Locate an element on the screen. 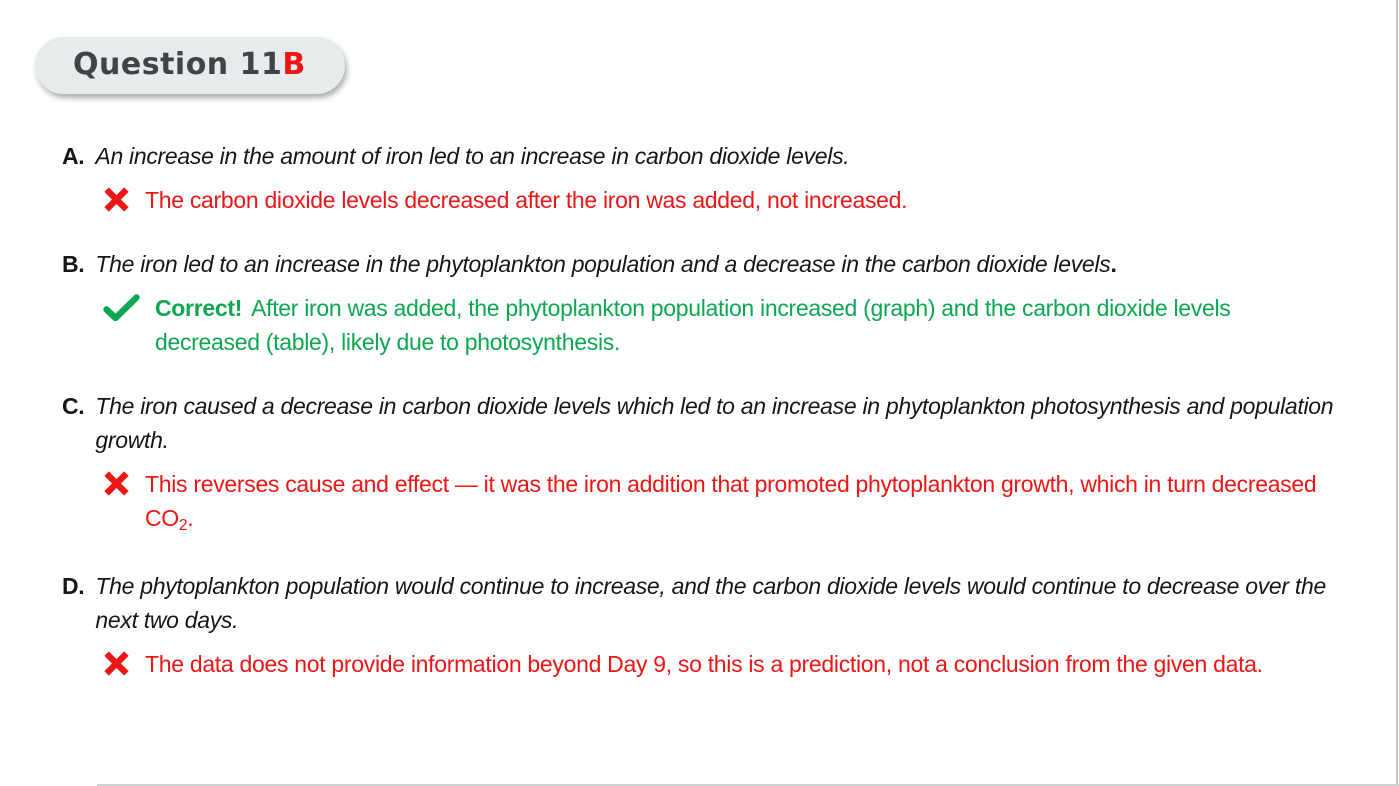  question-badge: Question 11B is located at coordinates (190, 65).